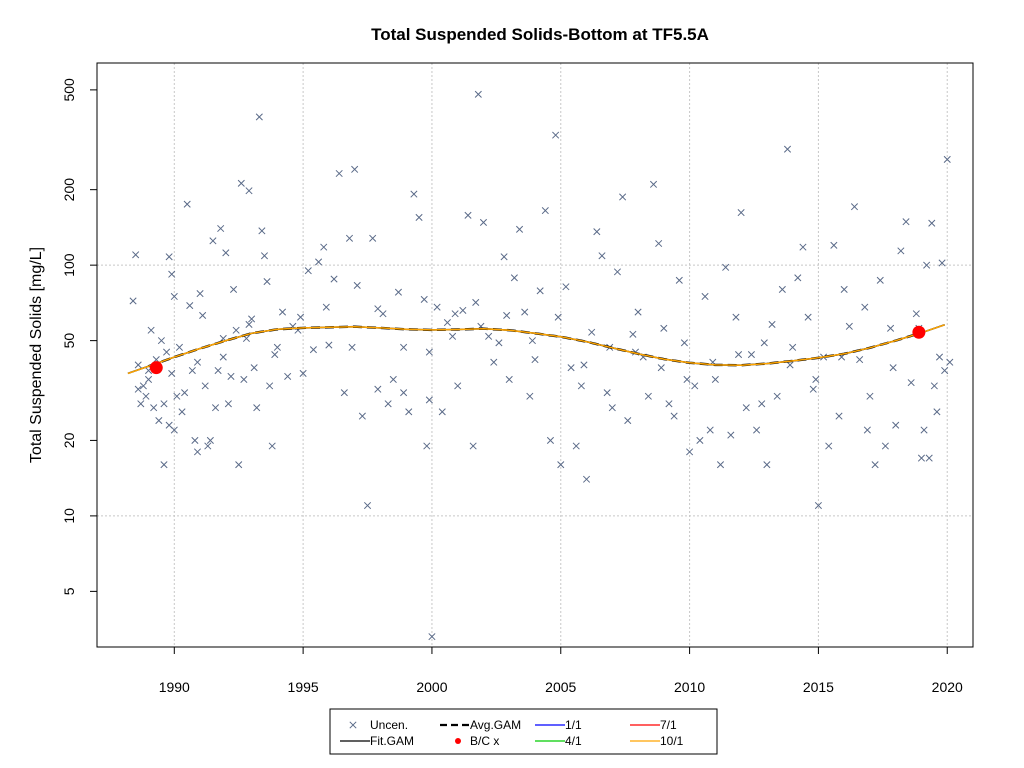 This screenshot has width=1024, height=768. I want to click on y-tick-label: 10, so click(69, 516).